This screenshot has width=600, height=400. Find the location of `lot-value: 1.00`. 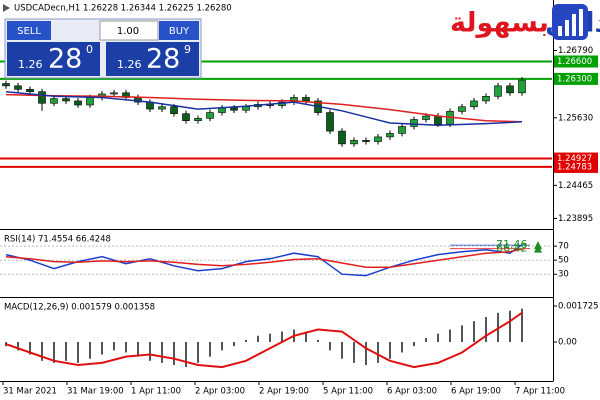

lot-value: 1.00 is located at coordinates (128, 31).